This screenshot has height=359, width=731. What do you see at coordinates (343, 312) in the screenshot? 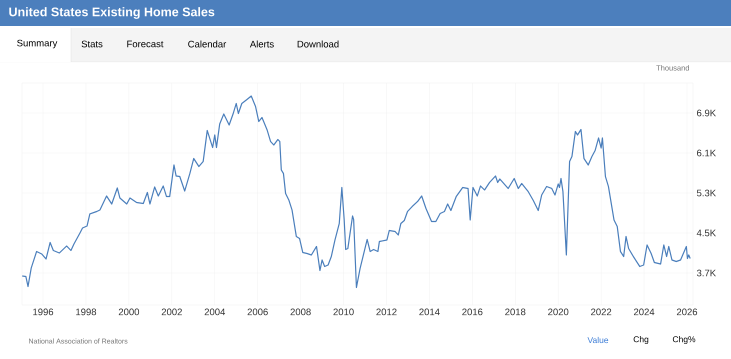
I see `x-tick-label: 2010` at bounding box center [343, 312].